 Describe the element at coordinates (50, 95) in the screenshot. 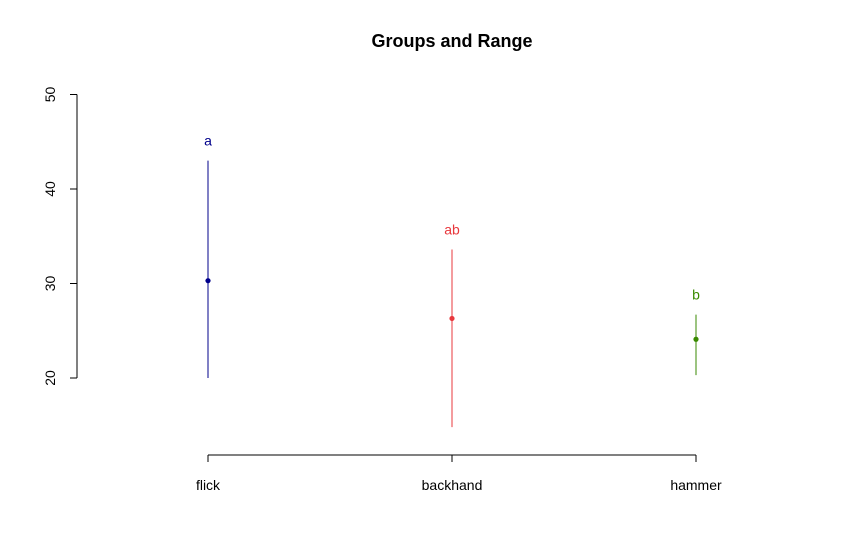

I see `y-tick-label: 50` at that location.